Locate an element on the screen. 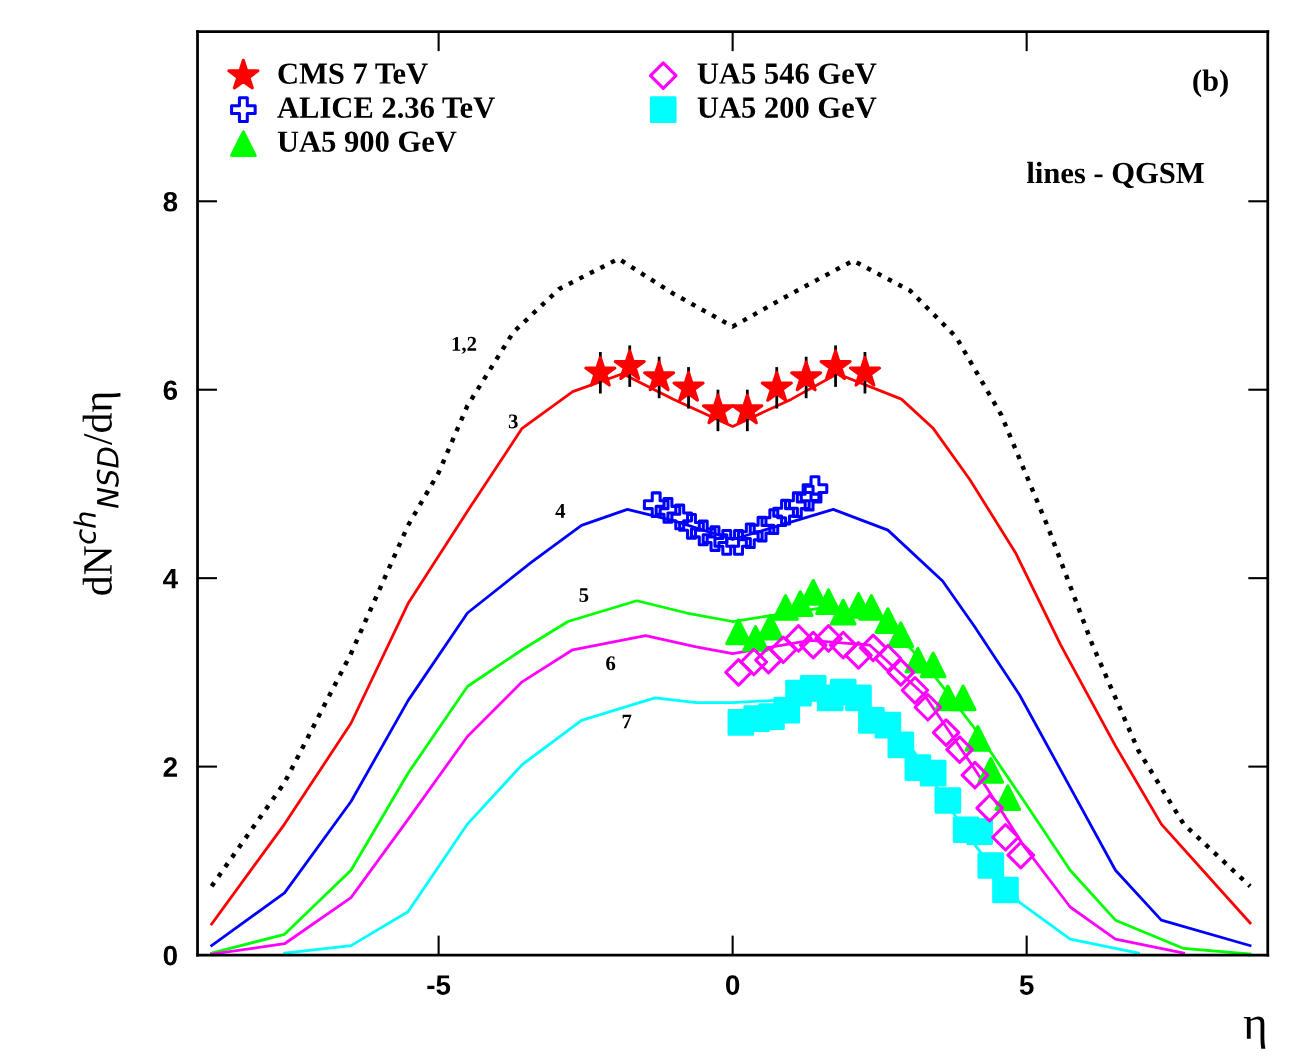  annotation: 4 is located at coordinates (560, 511).